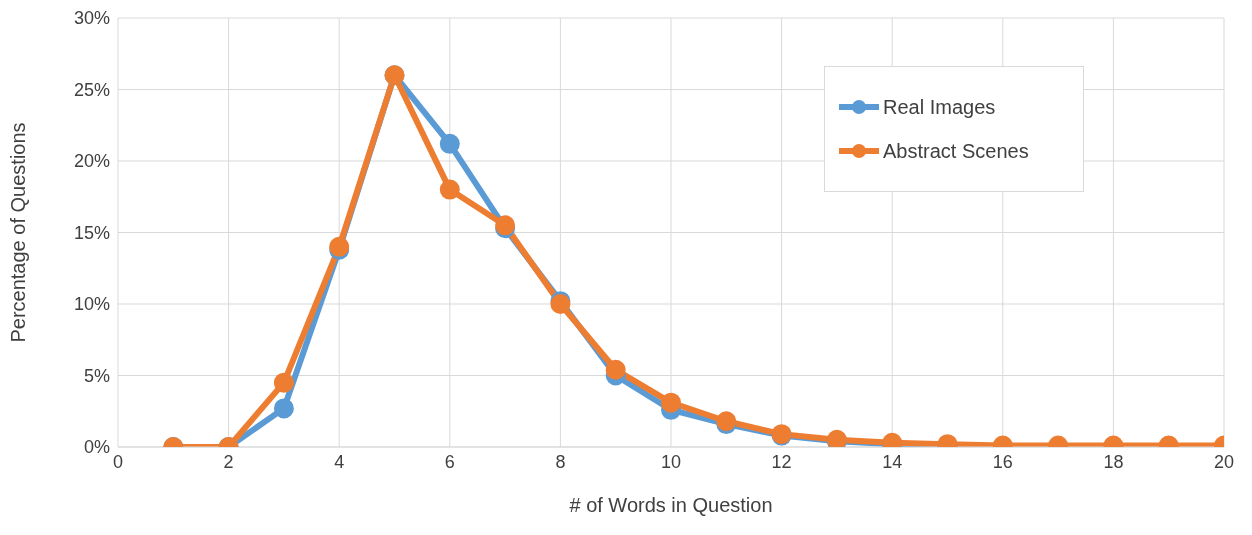  What do you see at coordinates (96, 375) in the screenshot?
I see `y-tick-label: 5%` at bounding box center [96, 375].